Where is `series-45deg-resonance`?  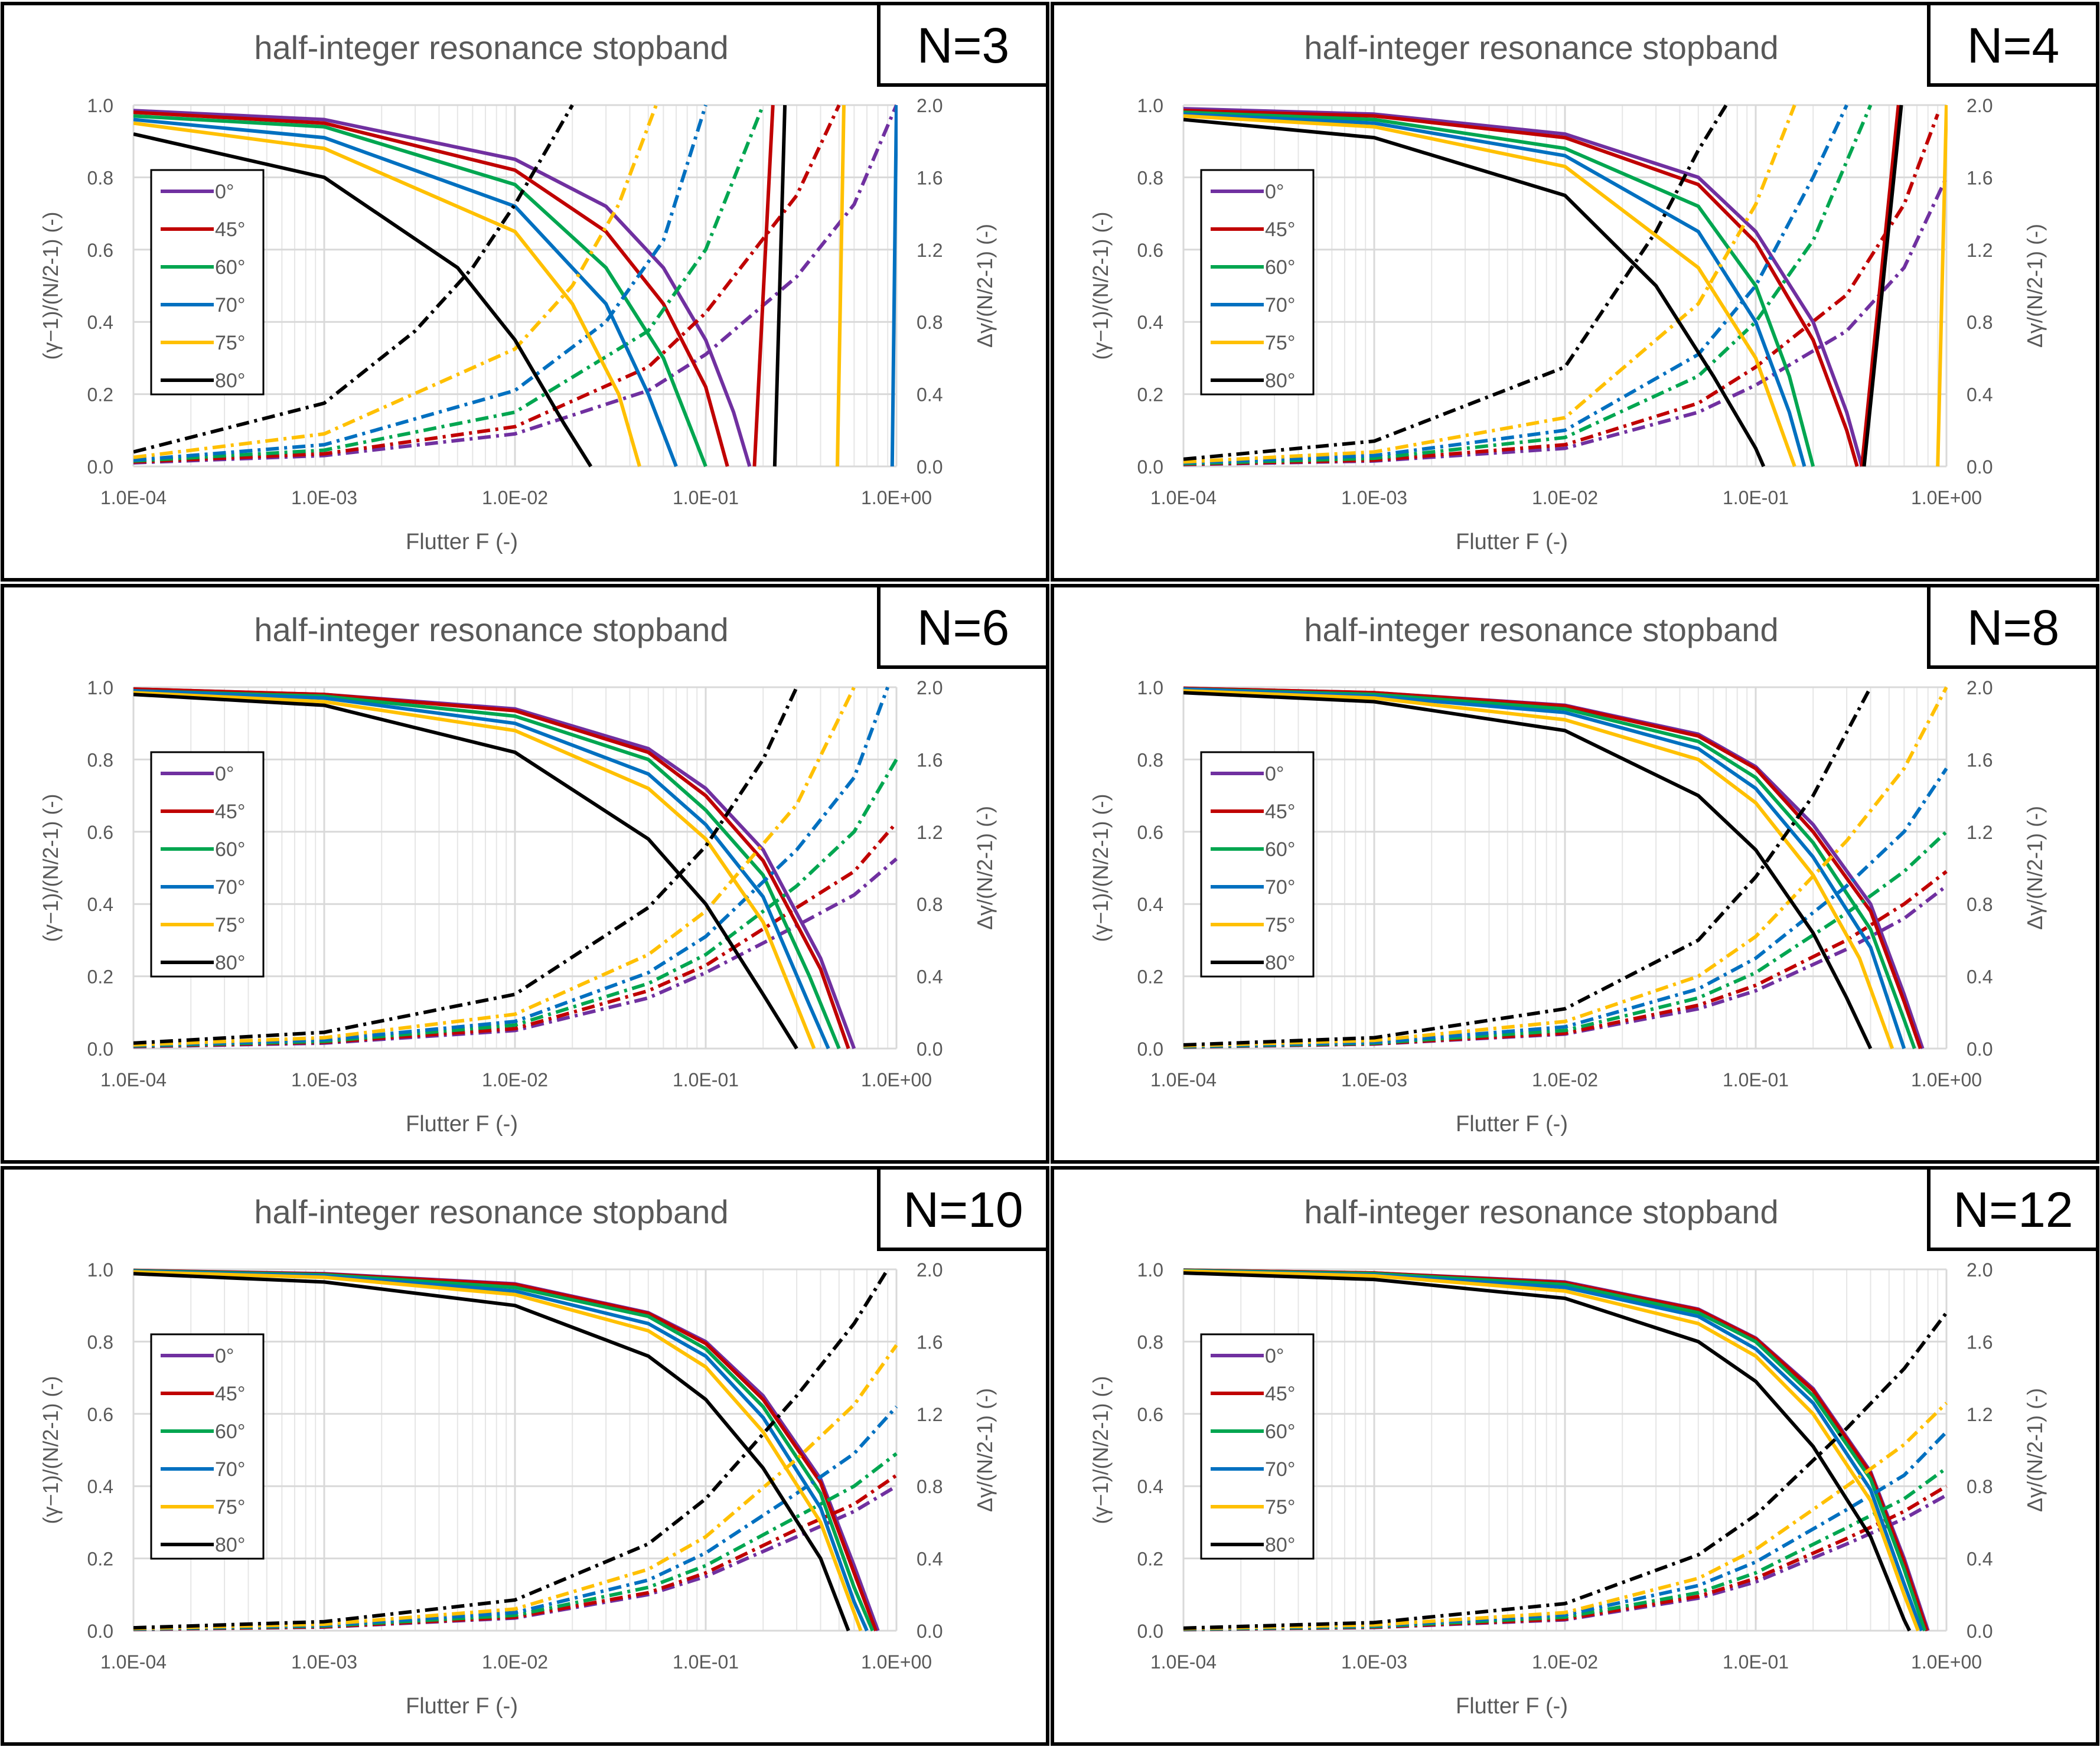 series-45deg-resonance is located at coordinates (431, 288).